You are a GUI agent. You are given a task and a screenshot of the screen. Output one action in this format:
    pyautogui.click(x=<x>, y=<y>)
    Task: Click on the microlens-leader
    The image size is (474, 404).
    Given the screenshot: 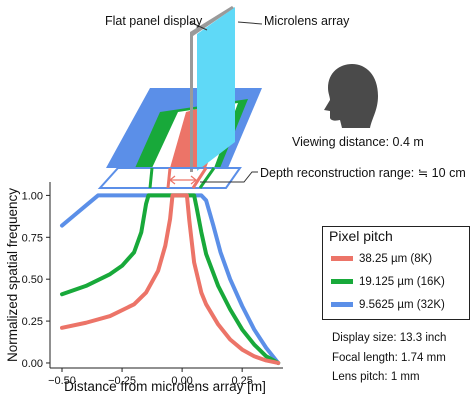 What is the action you would take?
    pyautogui.click(x=250, y=23)
    